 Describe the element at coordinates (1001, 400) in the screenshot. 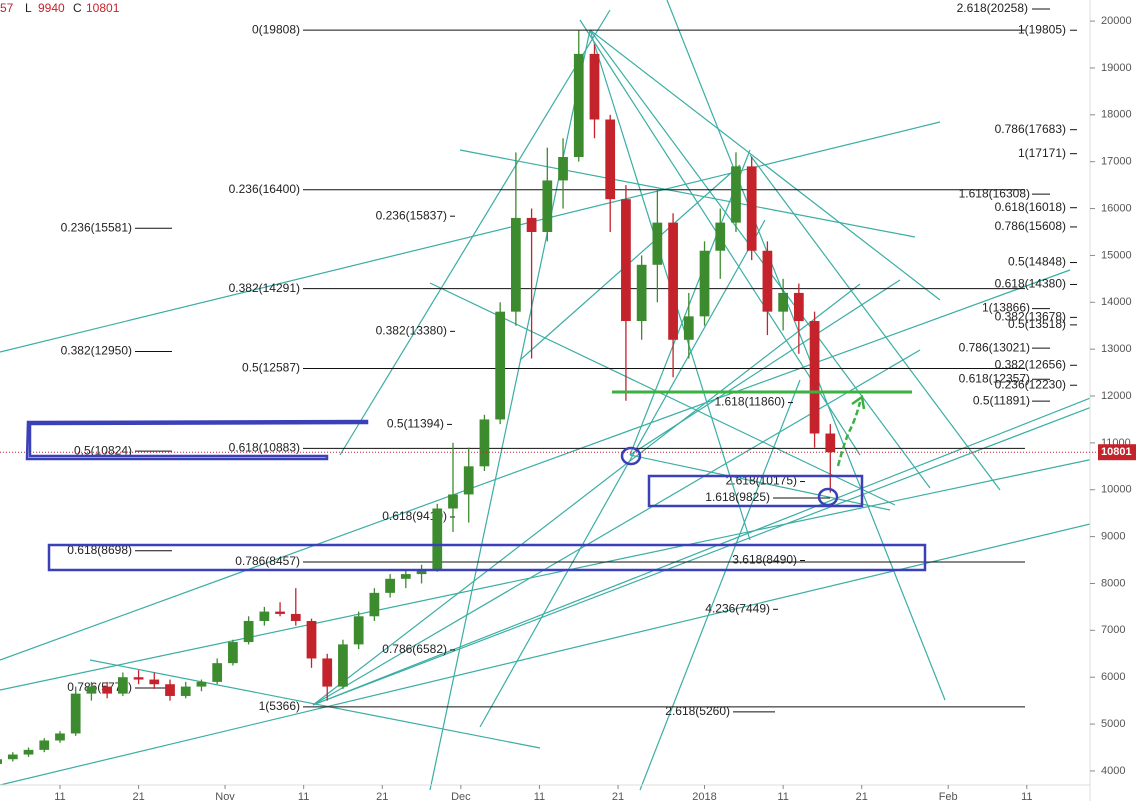

I see `fib-label: 0.5(11891)` at that location.